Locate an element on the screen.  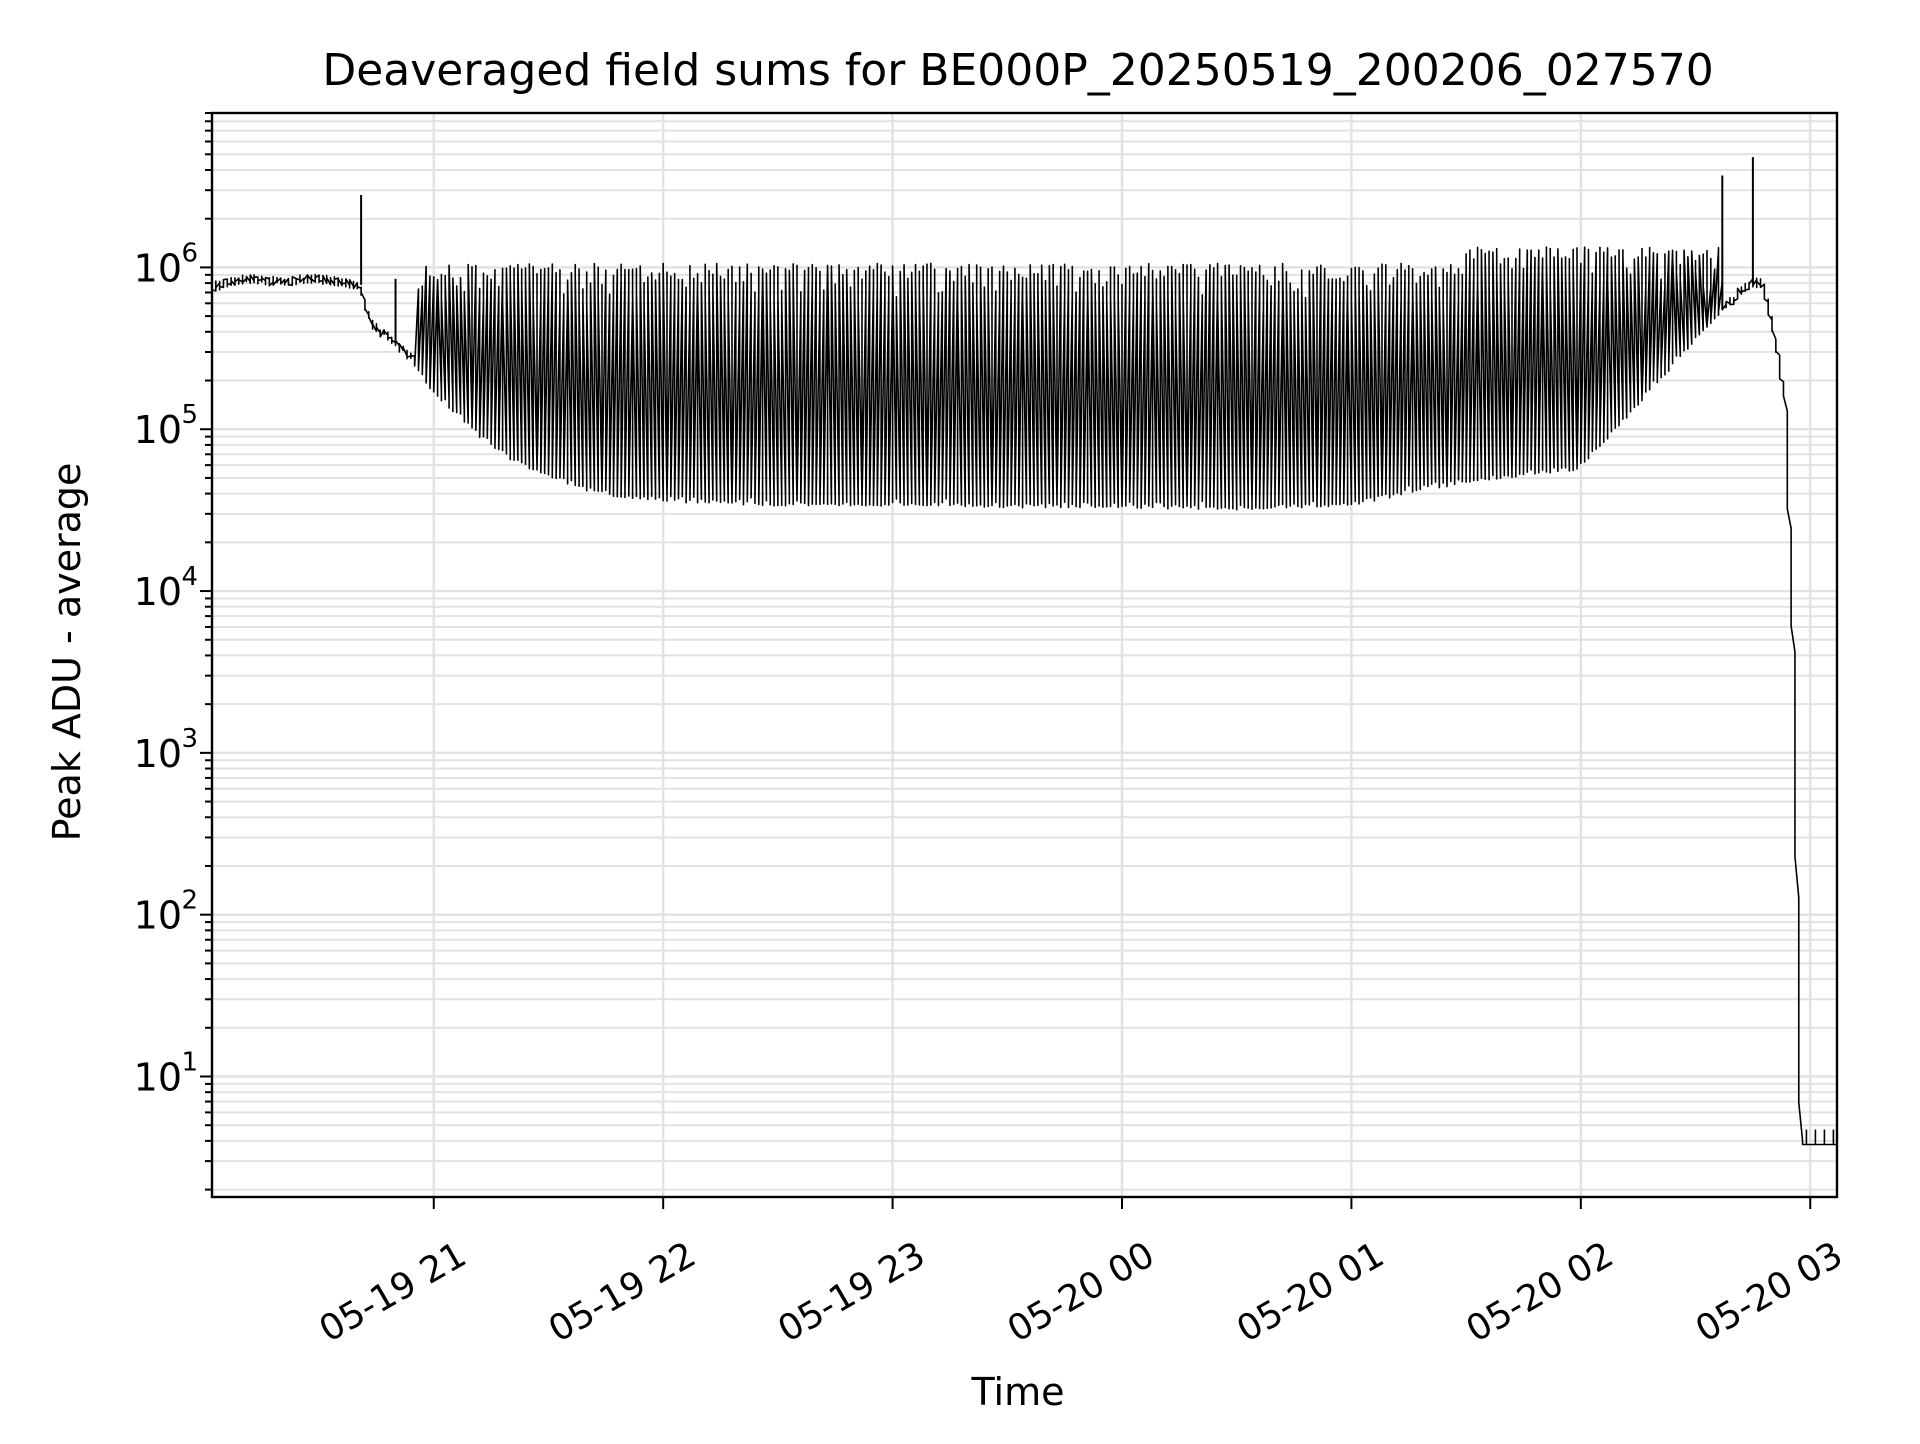
x-axis-label: Time is located at coordinates (1018, 1392).